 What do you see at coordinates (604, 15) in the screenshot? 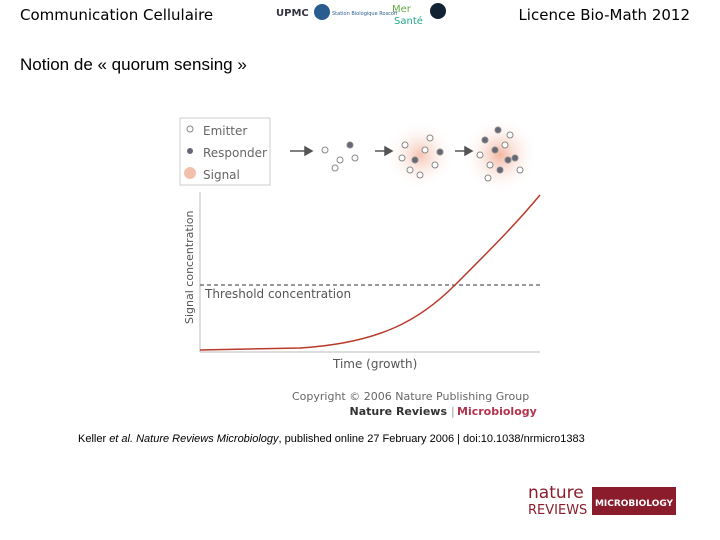
I see `header-right: Licence Bio-Math 2012` at bounding box center [604, 15].